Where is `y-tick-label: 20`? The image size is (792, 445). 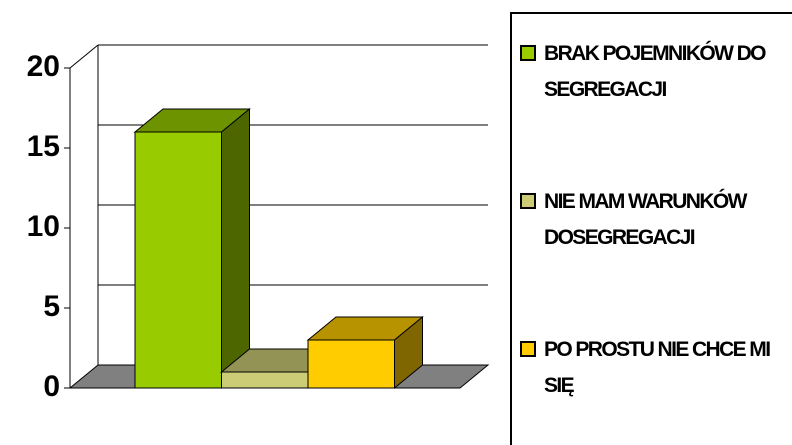 y-tick-label: 20 is located at coordinates (43, 66).